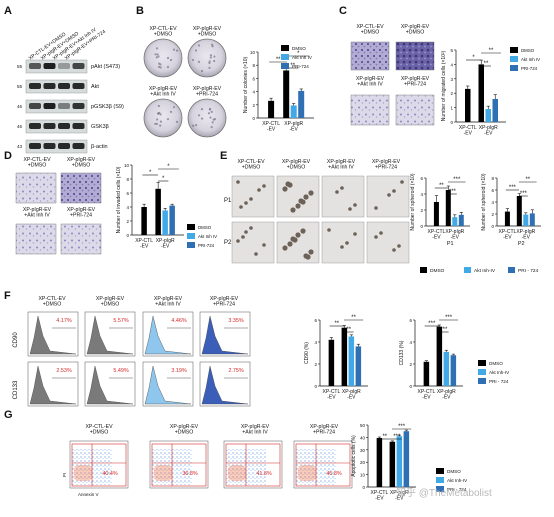 The height and width of the screenshot is (517, 554). What do you see at coordinates (189, 474) in the screenshot?
I see `apoptotic-percent: 36.8%` at bounding box center [189, 474].